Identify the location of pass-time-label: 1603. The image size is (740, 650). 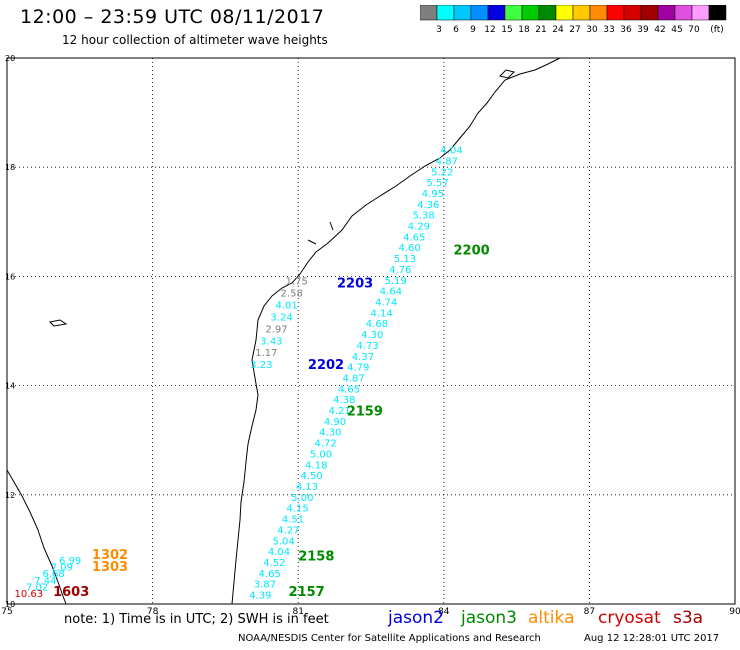
(71, 592).